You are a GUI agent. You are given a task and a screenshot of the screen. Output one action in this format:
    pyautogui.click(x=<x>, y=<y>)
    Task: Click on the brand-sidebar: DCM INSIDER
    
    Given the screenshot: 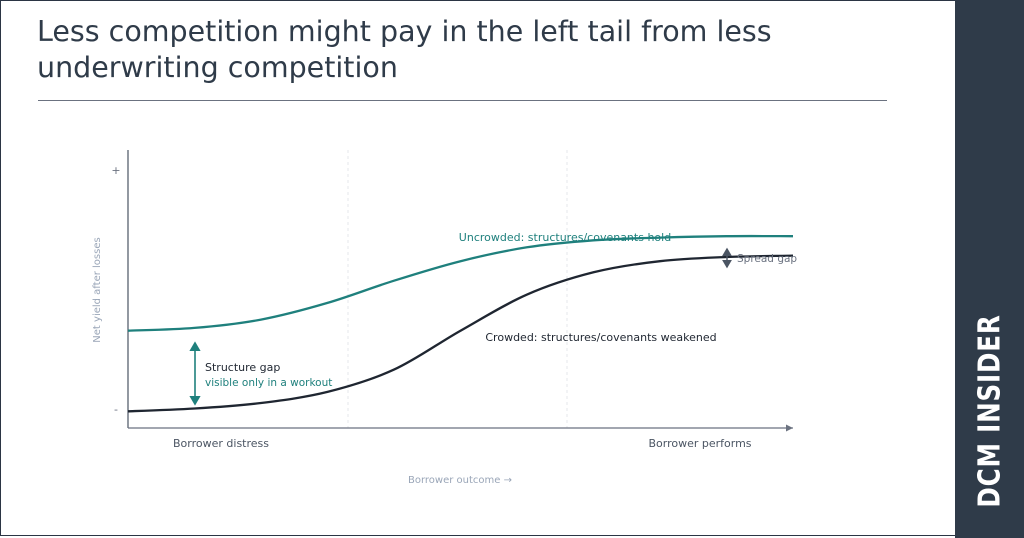 What is the action you would take?
    pyautogui.click(x=989, y=269)
    